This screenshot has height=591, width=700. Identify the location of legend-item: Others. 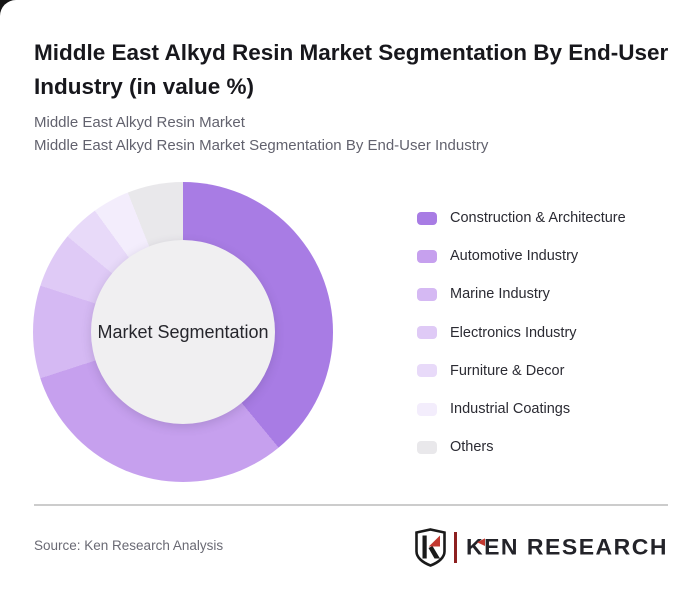
(521, 447).